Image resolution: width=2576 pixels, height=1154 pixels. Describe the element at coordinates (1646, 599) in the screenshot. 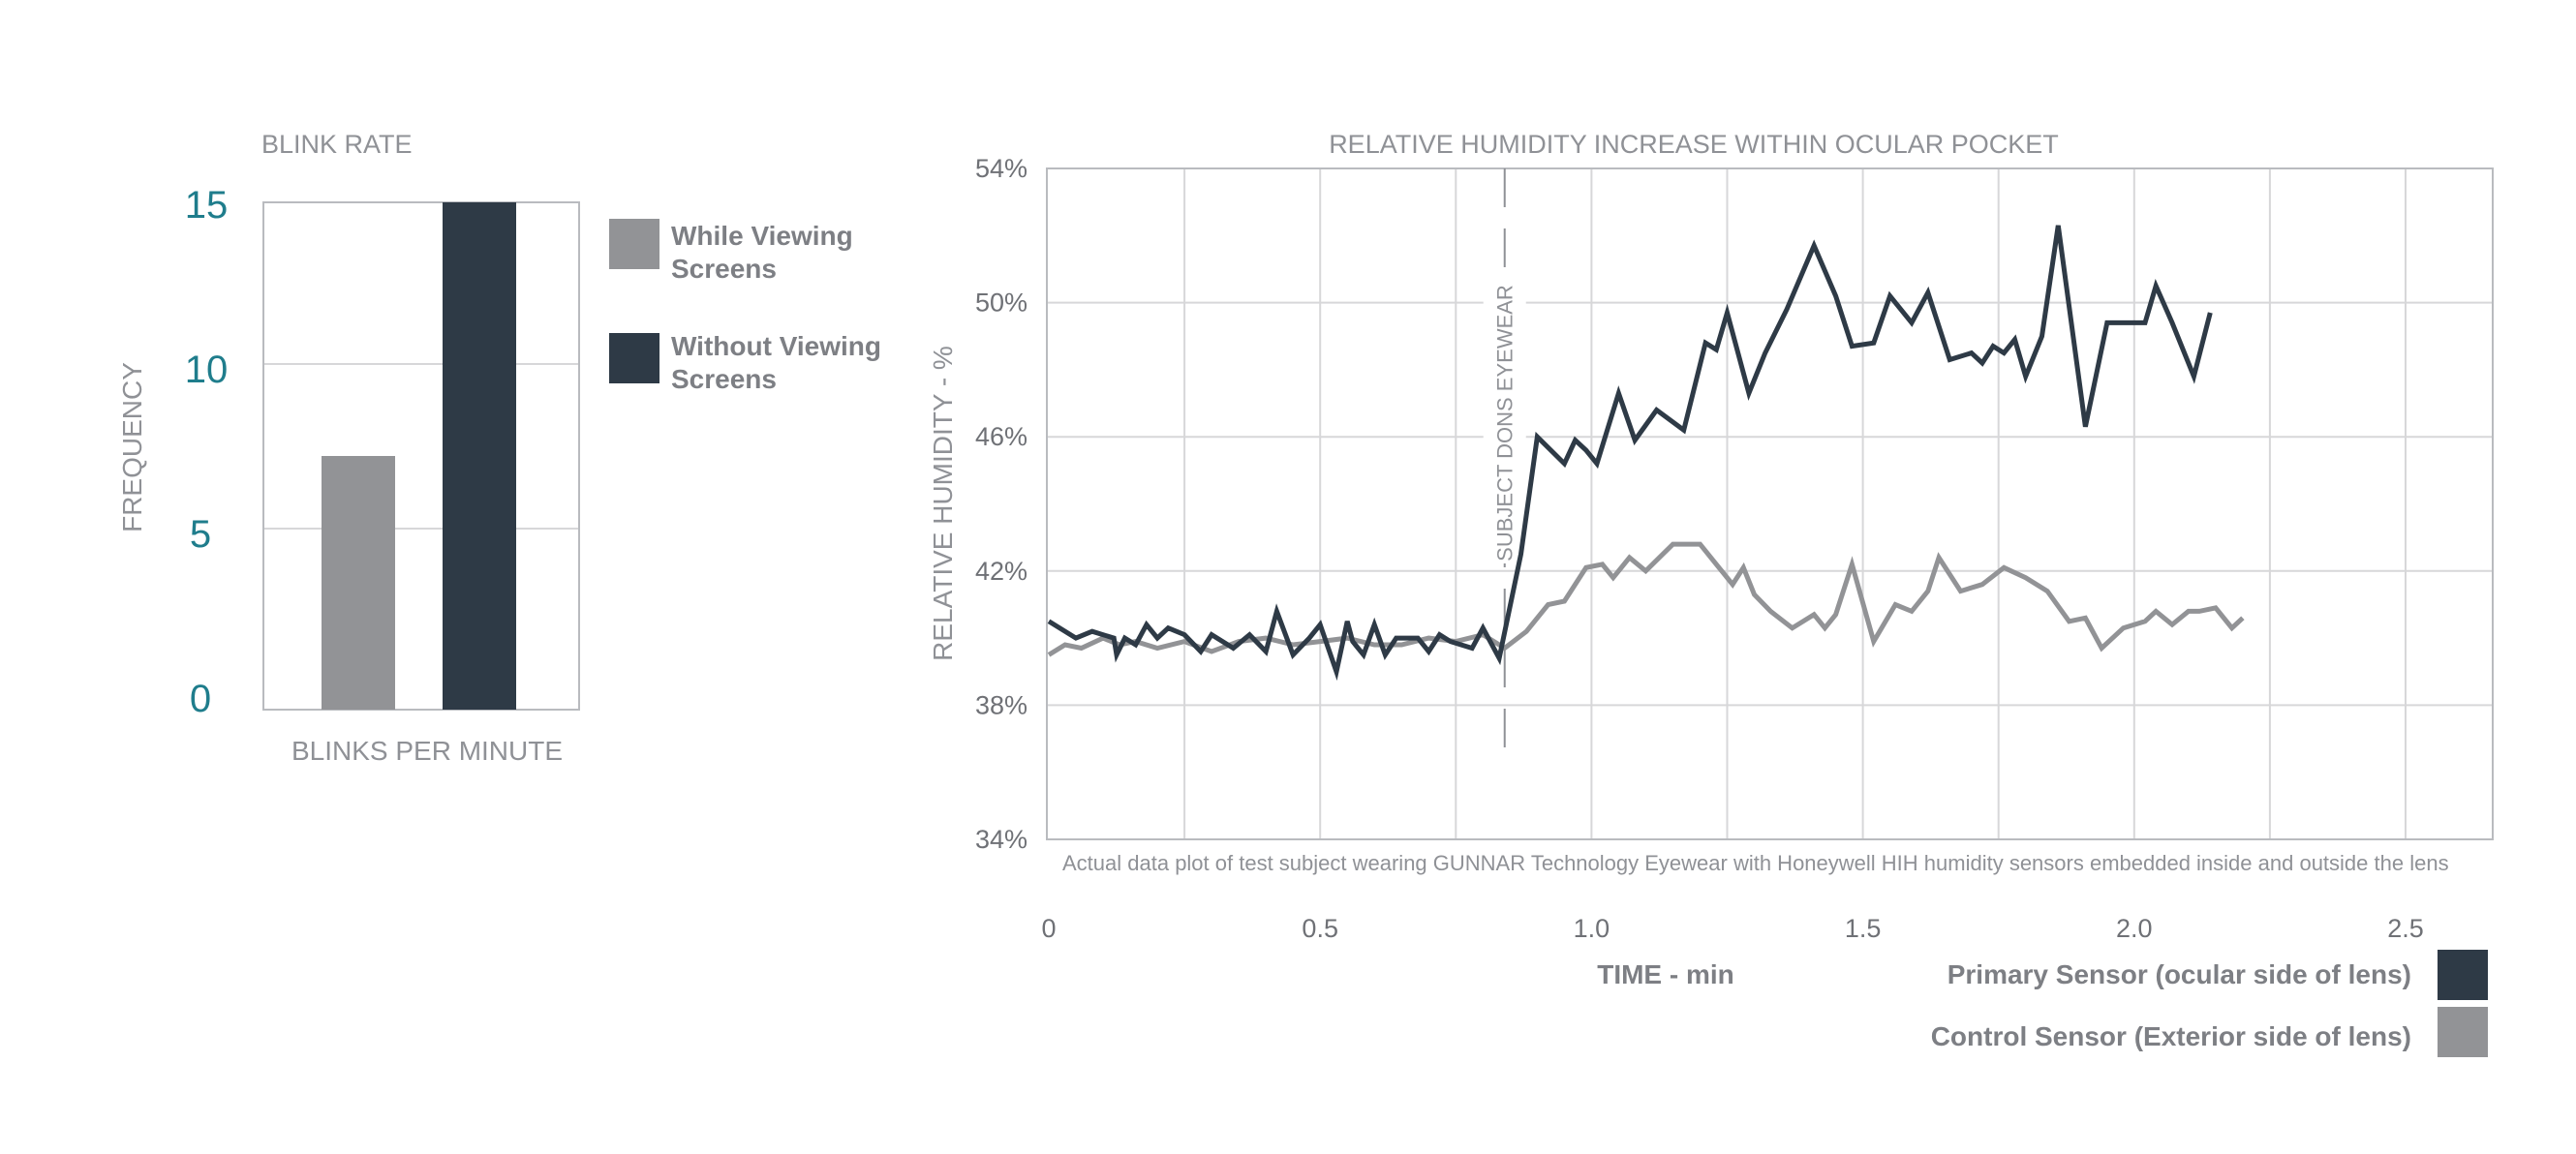

I see `series-control-sensor` at that location.